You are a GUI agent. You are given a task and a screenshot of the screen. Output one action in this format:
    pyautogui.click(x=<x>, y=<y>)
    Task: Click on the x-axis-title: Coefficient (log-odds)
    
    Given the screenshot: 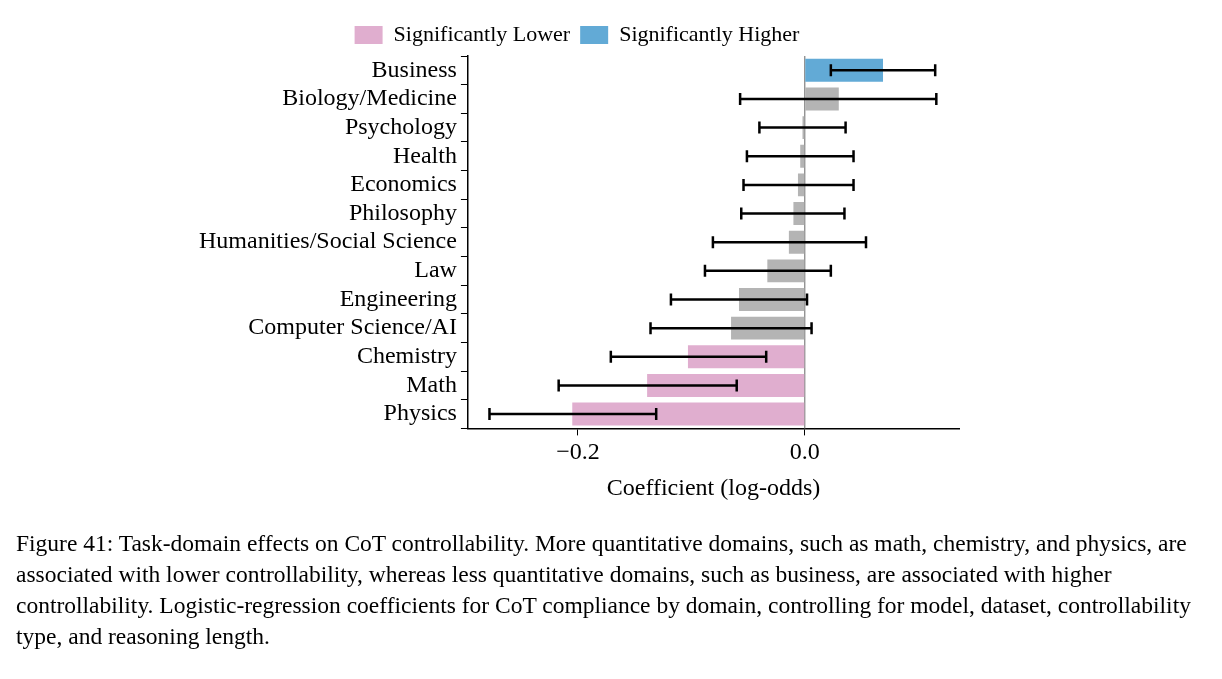 What is the action you would take?
    pyautogui.click(x=713, y=486)
    